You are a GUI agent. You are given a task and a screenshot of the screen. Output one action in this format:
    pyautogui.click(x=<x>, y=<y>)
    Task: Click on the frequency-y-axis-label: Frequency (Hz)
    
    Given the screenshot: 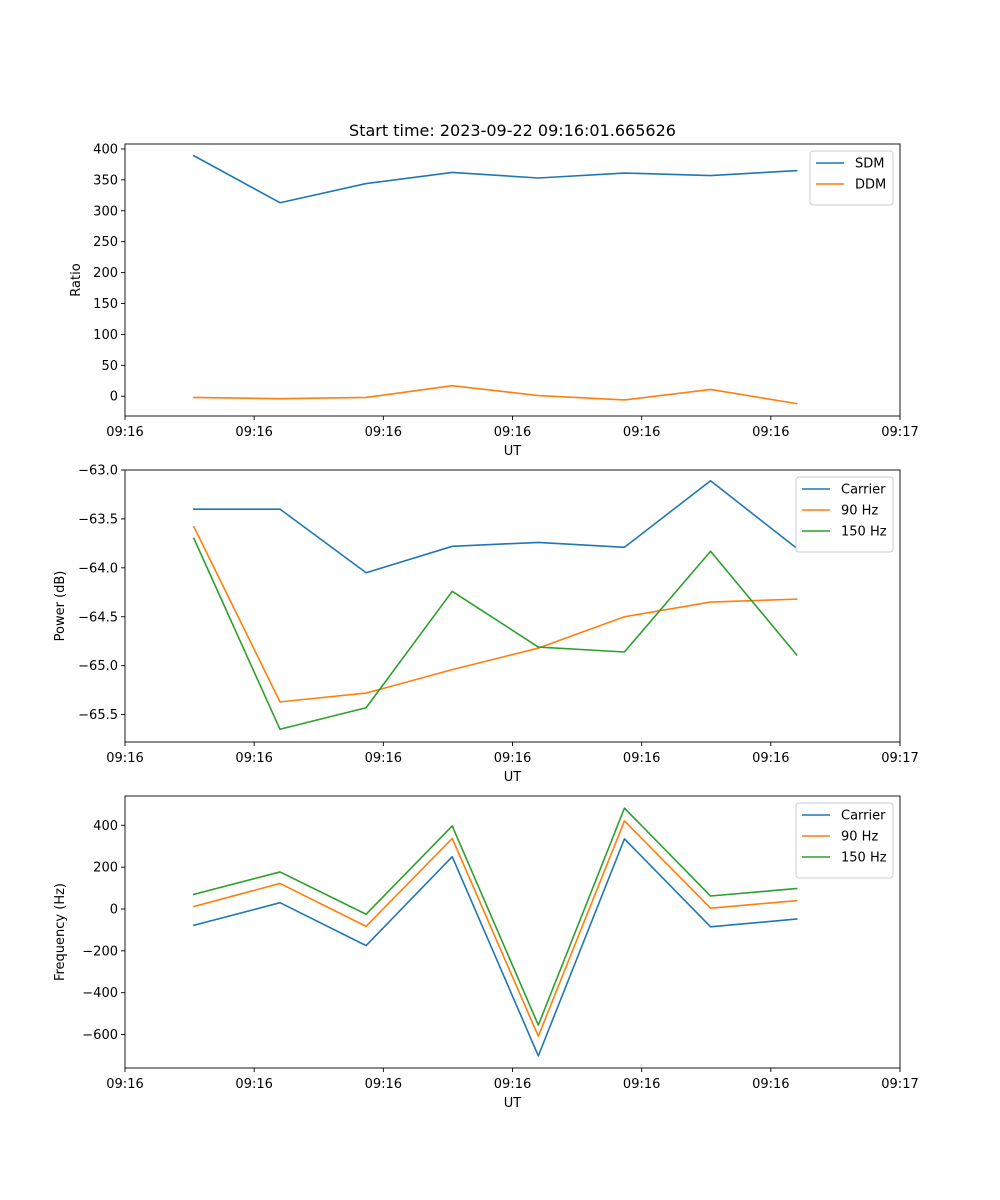 What is the action you would take?
    pyautogui.click(x=60, y=932)
    